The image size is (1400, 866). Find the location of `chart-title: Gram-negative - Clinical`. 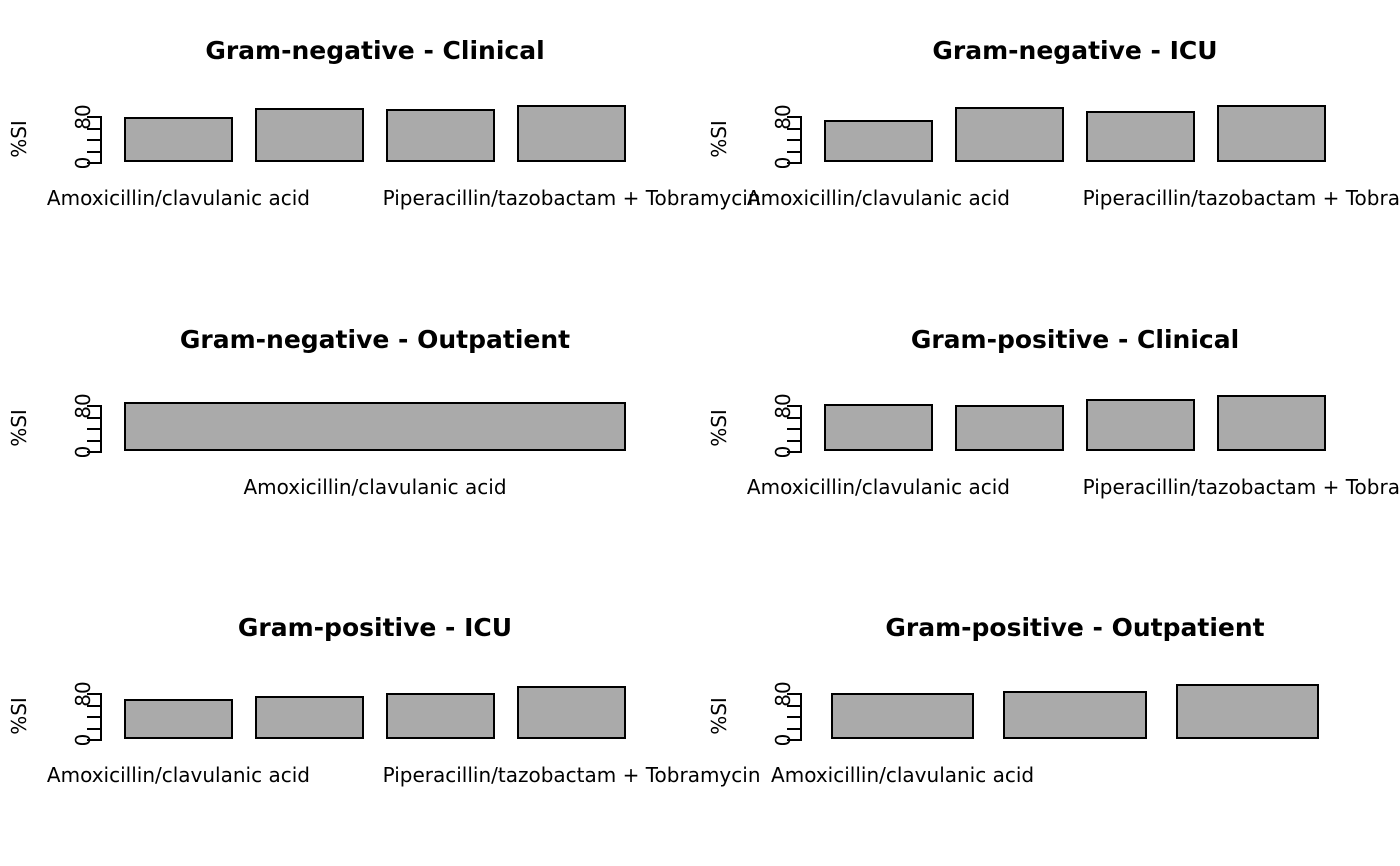

chart-title: Gram-negative - Clinical is located at coordinates (375, 50).